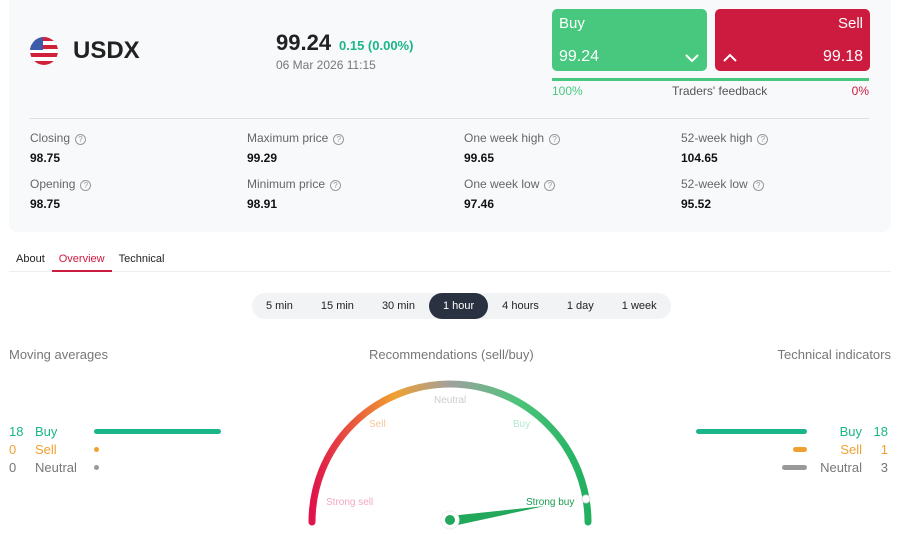 This screenshot has height=534, width=900. What do you see at coordinates (521, 424) in the screenshot?
I see `gauge-label-buy: Buy` at bounding box center [521, 424].